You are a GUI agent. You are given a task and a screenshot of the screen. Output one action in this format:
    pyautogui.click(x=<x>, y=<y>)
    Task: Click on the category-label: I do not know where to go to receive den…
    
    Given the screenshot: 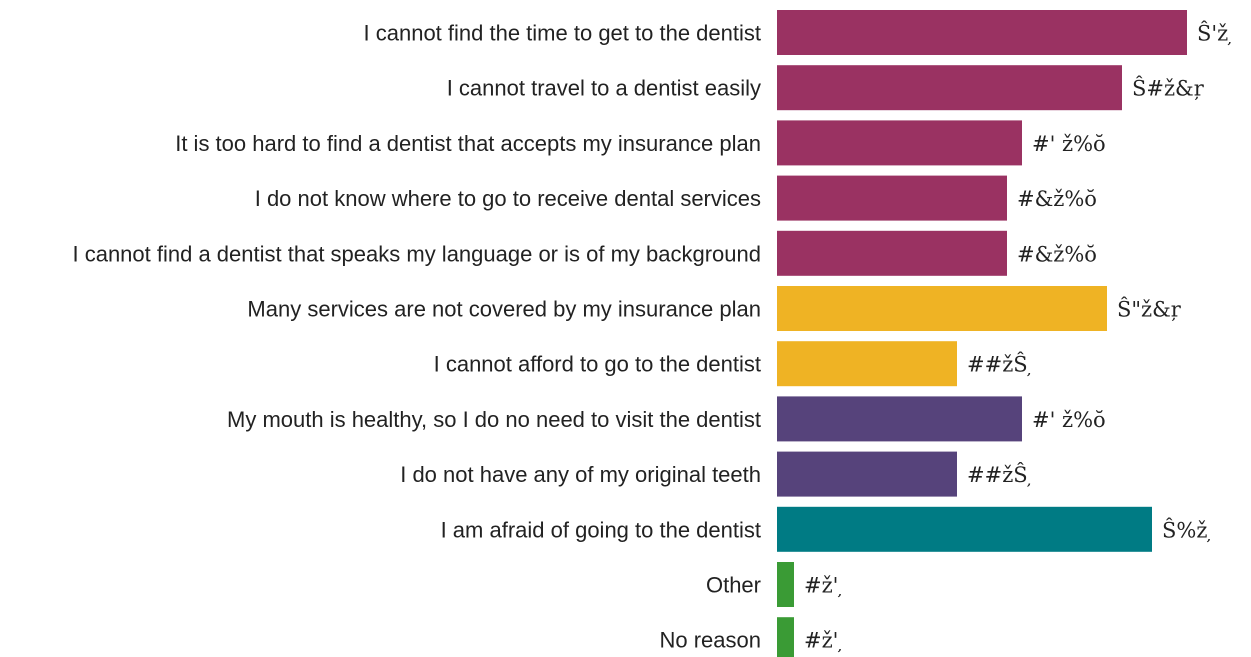 What is the action you would take?
    pyautogui.click(x=508, y=198)
    